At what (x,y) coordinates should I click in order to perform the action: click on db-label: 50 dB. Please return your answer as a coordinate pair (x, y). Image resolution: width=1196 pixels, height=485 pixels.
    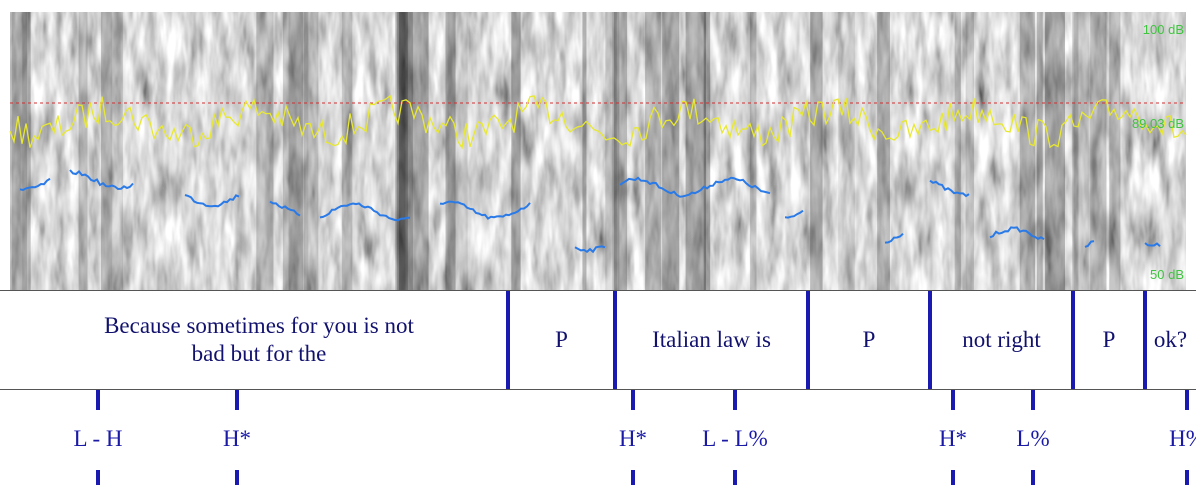
    Looking at the image, I should click on (1167, 274).